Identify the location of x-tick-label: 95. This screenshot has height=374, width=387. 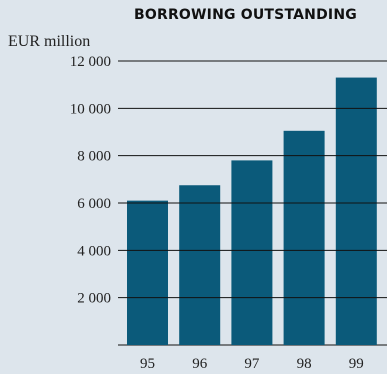
(147, 364).